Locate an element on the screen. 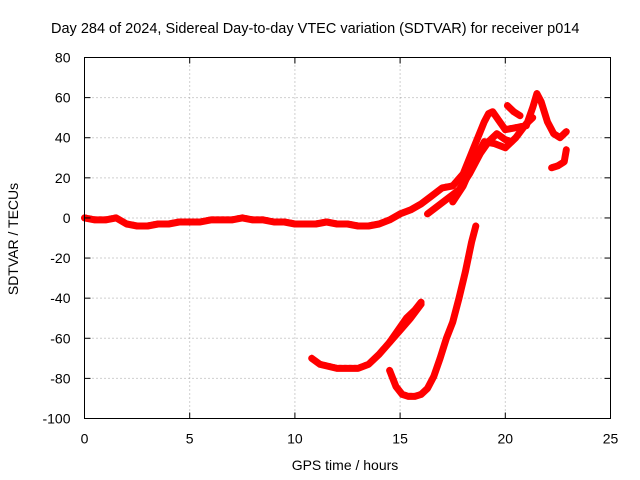 This screenshot has width=640, height=480. series-jitter-lower-arc is located at coordinates (433, 309).